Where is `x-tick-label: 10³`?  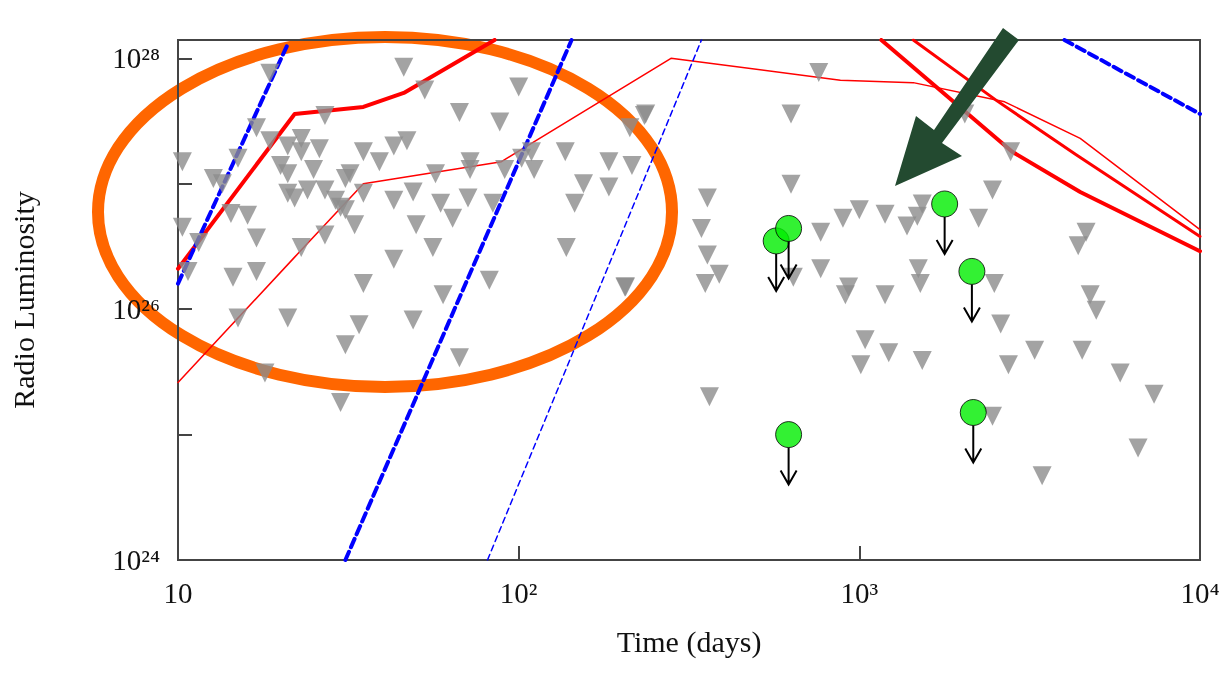 x-tick-label: 10³ is located at coordinates (859, 592).